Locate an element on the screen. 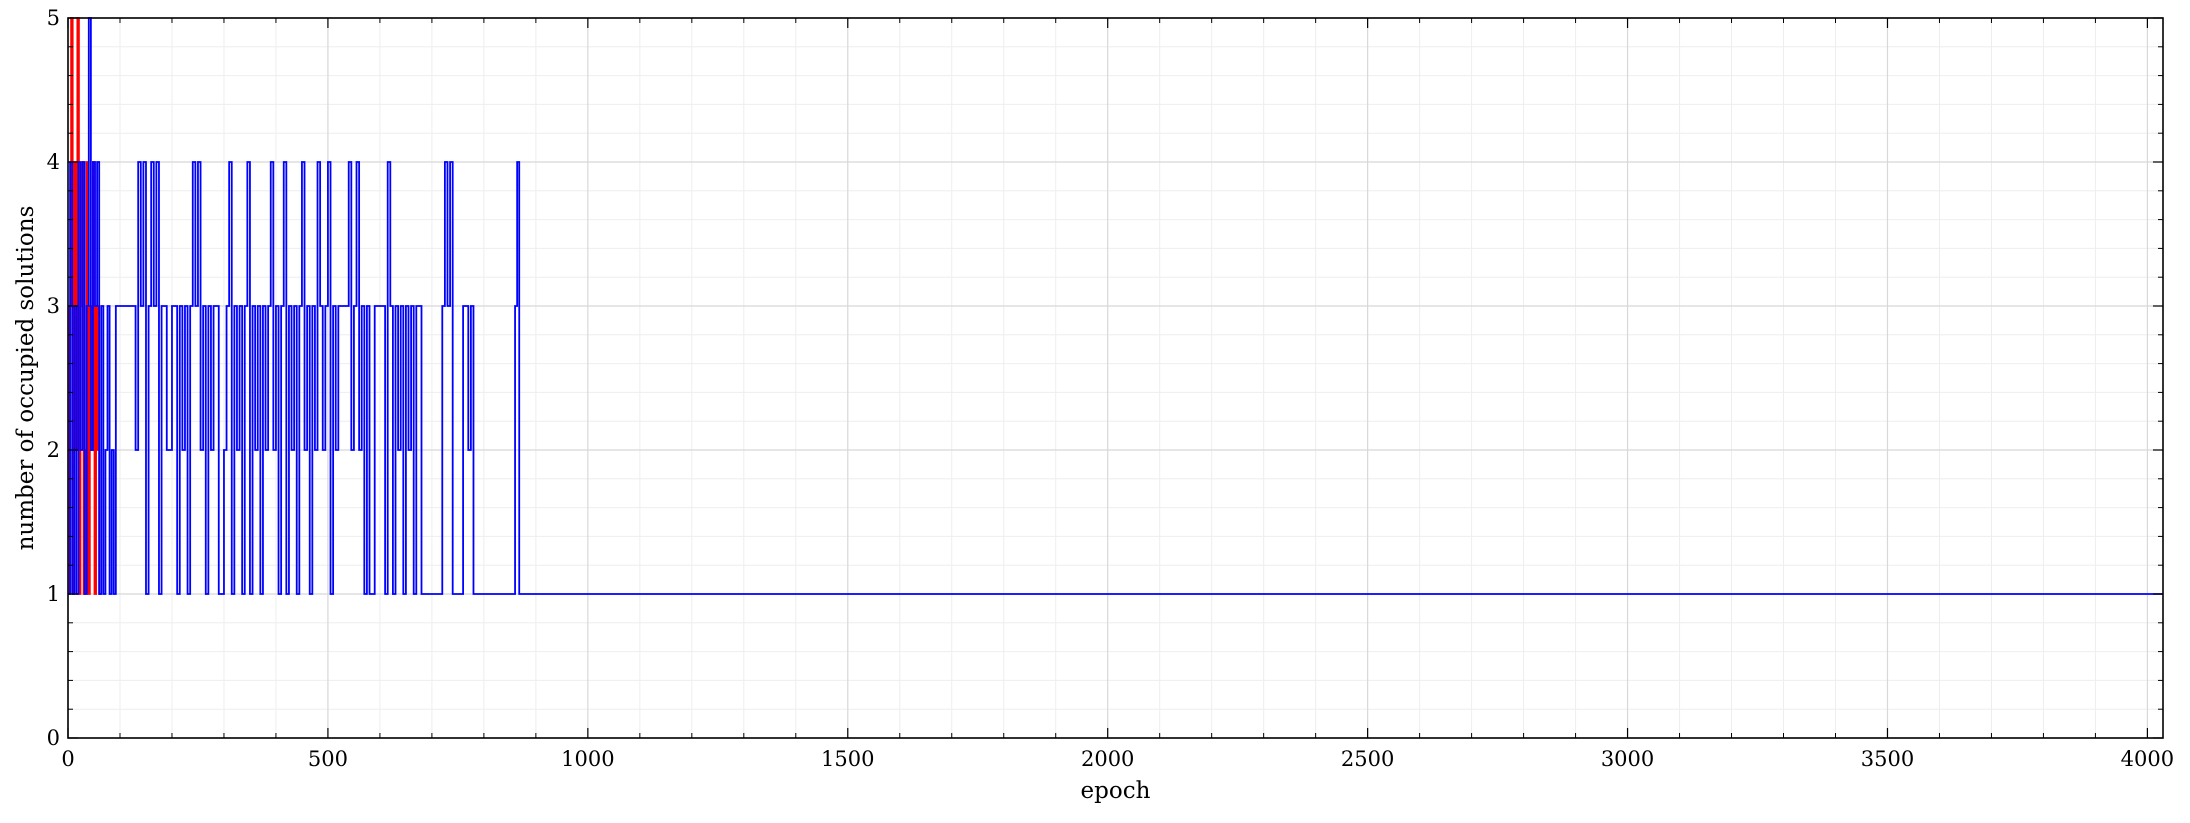 Image resolution: width=2190 pixels, height=823 pixels. x-tick-label: 3000 is located at coordinates (1627, 759).